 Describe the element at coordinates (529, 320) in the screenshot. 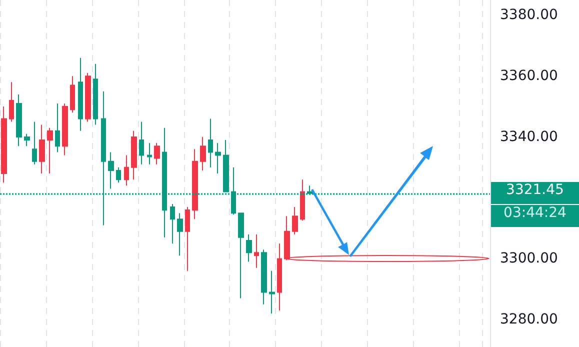

I see `y-tick-label: 3280.00` at that location.